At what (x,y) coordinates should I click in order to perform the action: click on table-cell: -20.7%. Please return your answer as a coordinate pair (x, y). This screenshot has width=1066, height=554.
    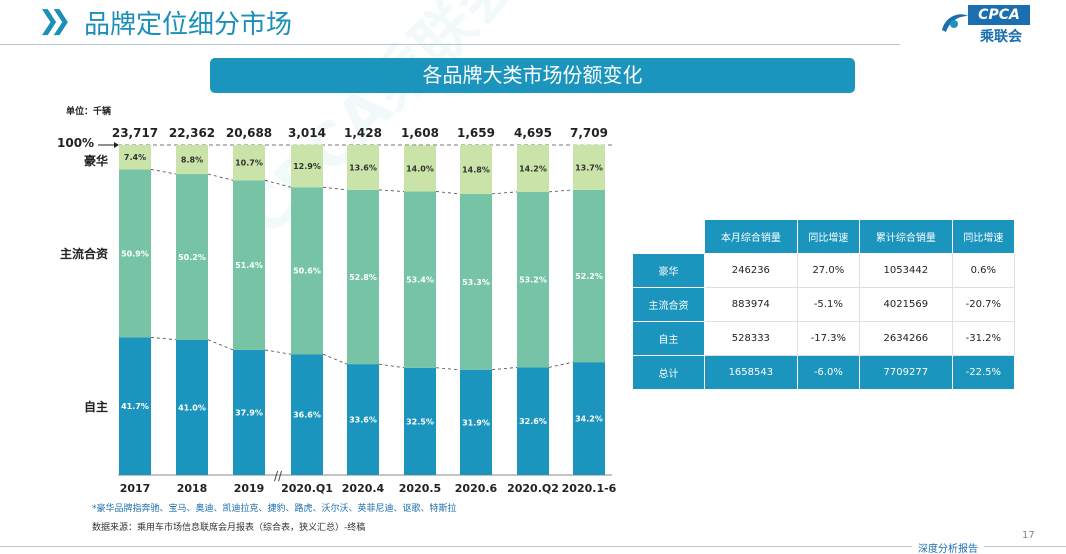
    Looking at the image, I should click on (983, 304).